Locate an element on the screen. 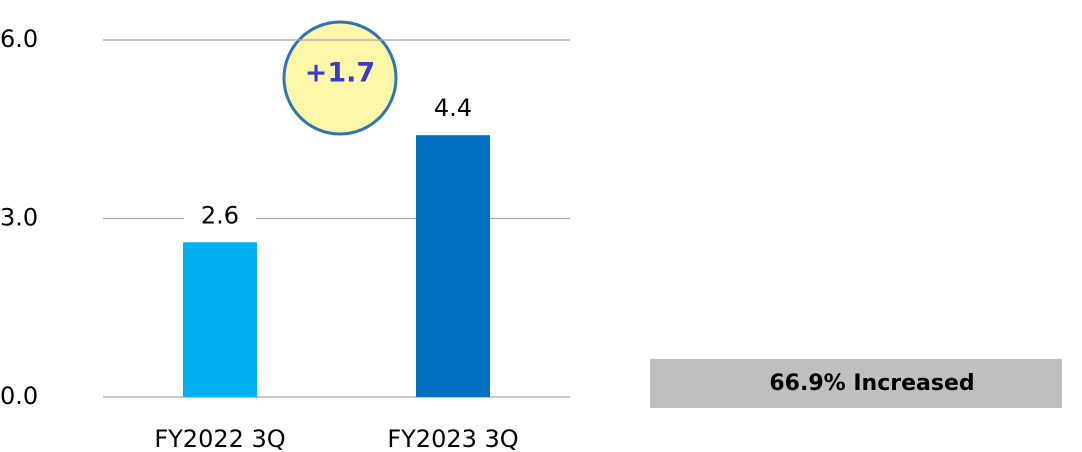  y-tick-label: 3.0 is located at coordinates (19, 218).